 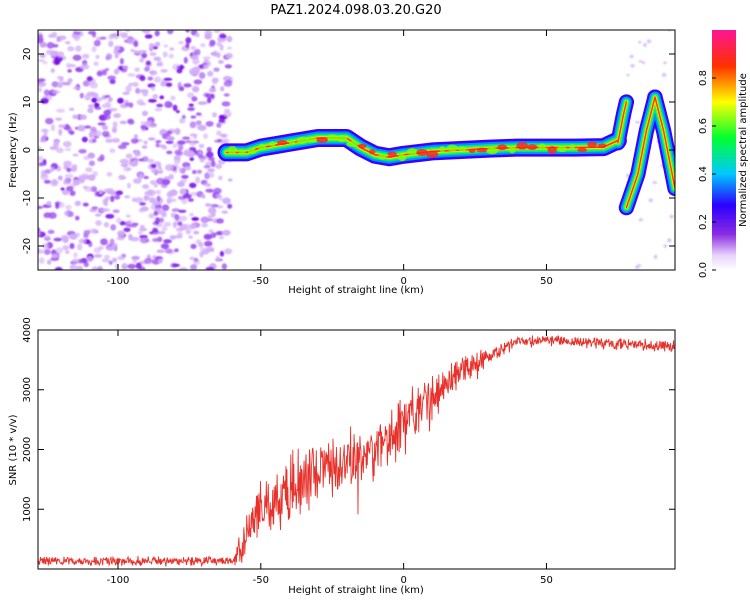 I want to click on colorbar-tick-label: 0.8, so click(x=703, y=78).